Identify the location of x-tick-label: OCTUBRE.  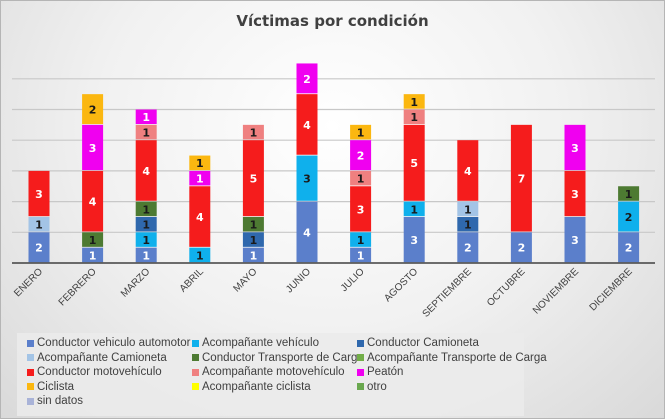
(506, 287).